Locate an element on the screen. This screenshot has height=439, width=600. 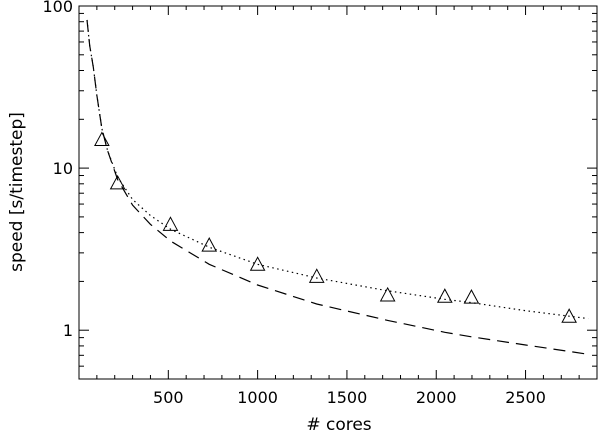
y-tick-label: 1 is located at coordinates (68, 330).